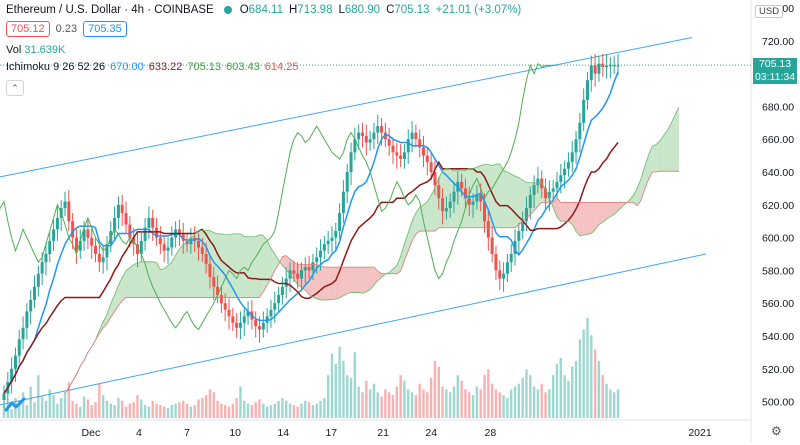 This screenshot has width=800, height=445. I want to click on price-scale: USD 705.13 03:11:34, so click(775, 221).